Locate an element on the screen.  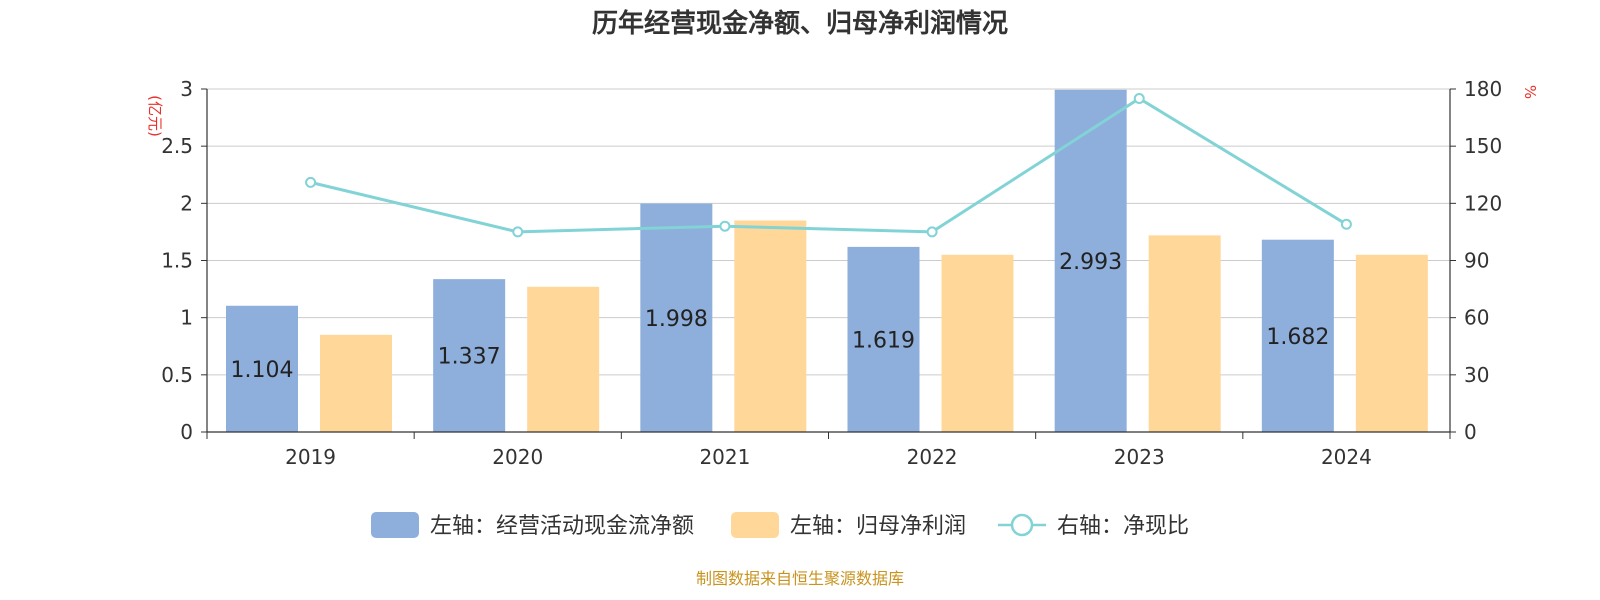
bar-cash-flow-2019 is located at coordinates (262, 368).